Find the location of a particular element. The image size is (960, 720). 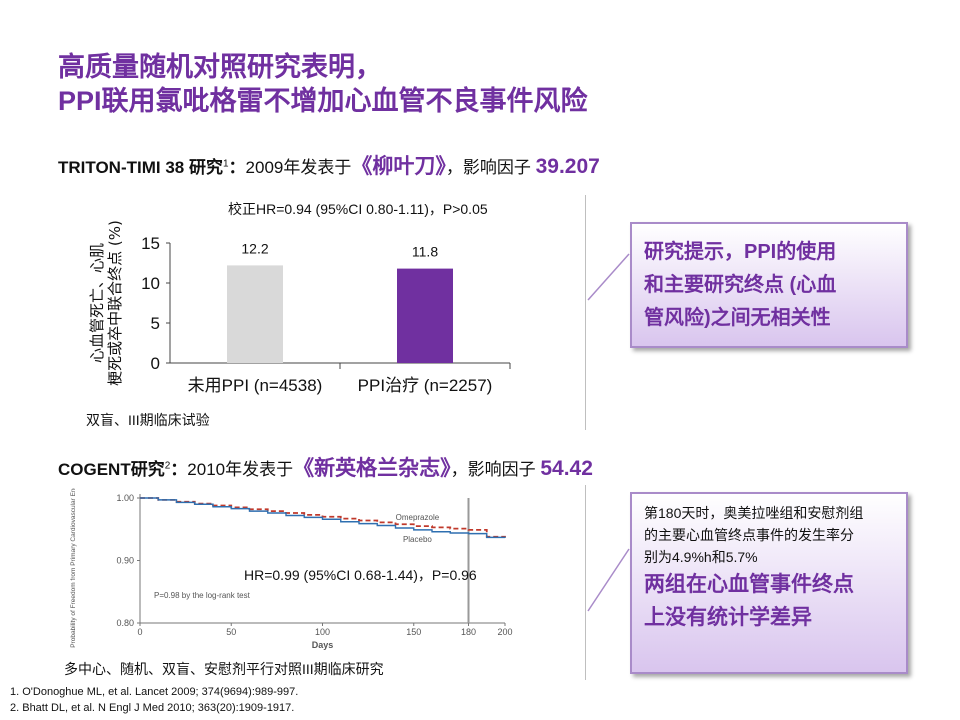

callout-box-ppi-conclusion: 研究提示，PPI的使用 和主要研究终点 (心血 管风险)之间无相关性 is located at coordinates (769, 285).